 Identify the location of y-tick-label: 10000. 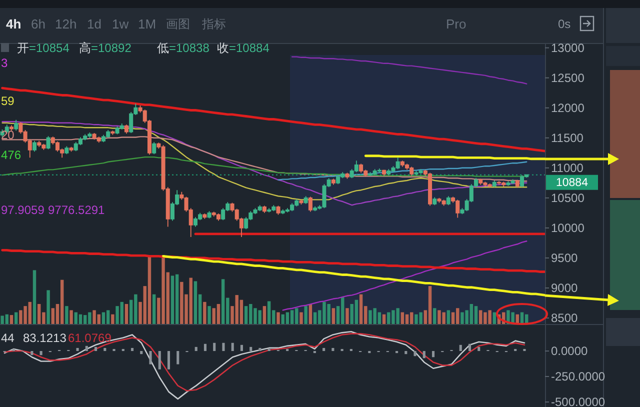
(568, 227).